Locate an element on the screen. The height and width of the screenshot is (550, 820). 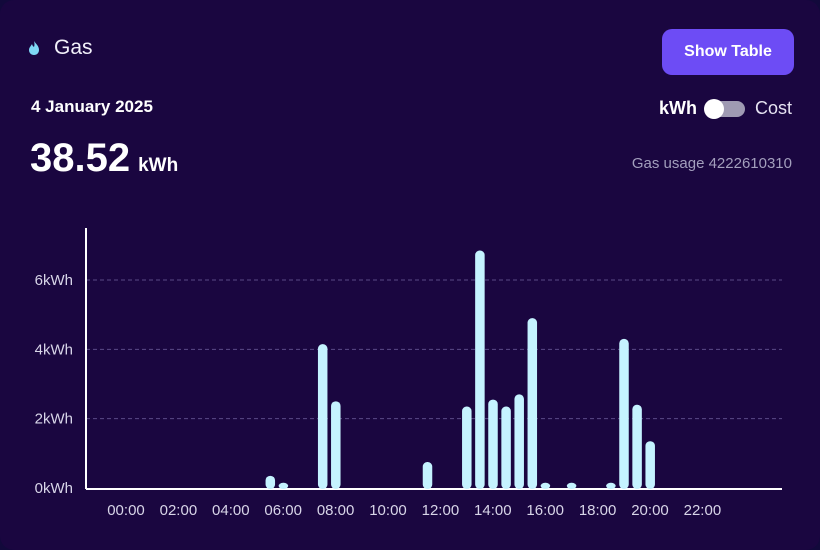
unit-toggle: kWh Cost is located at coordinates (725, 108).